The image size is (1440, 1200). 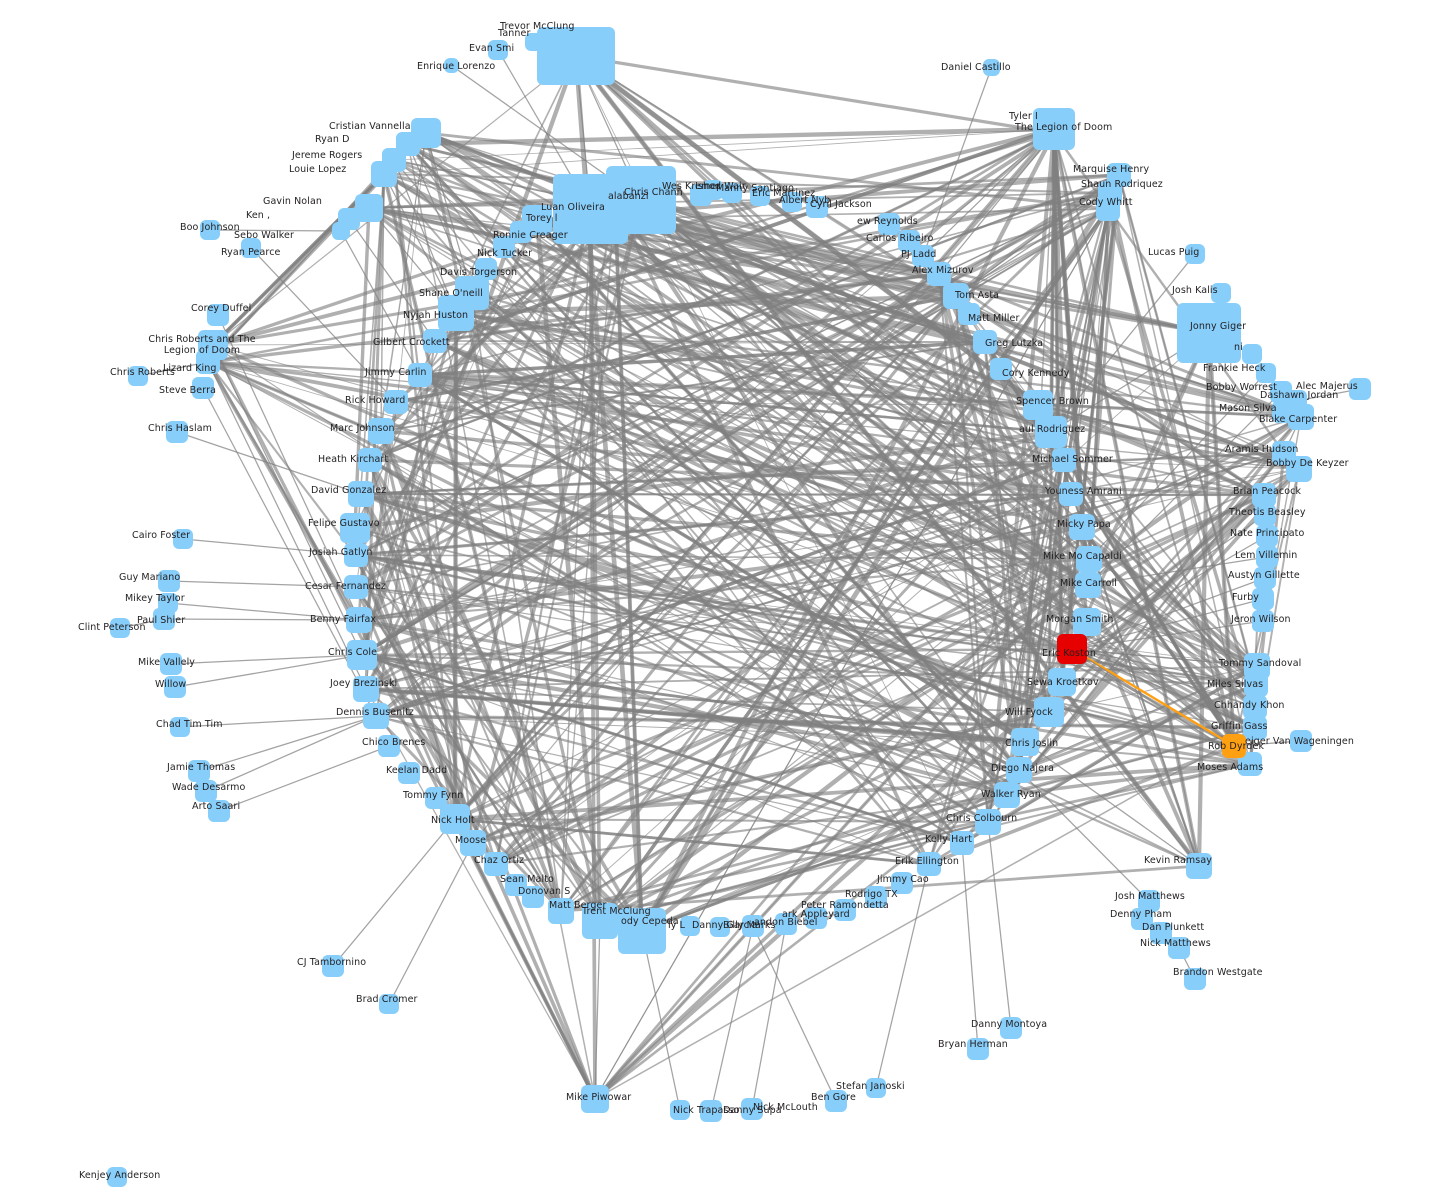 What do you see at coordinates (356, 555) in the screenshot?
I see `graph-node-josiah-gatlyn` at bounding box center [356, 555].